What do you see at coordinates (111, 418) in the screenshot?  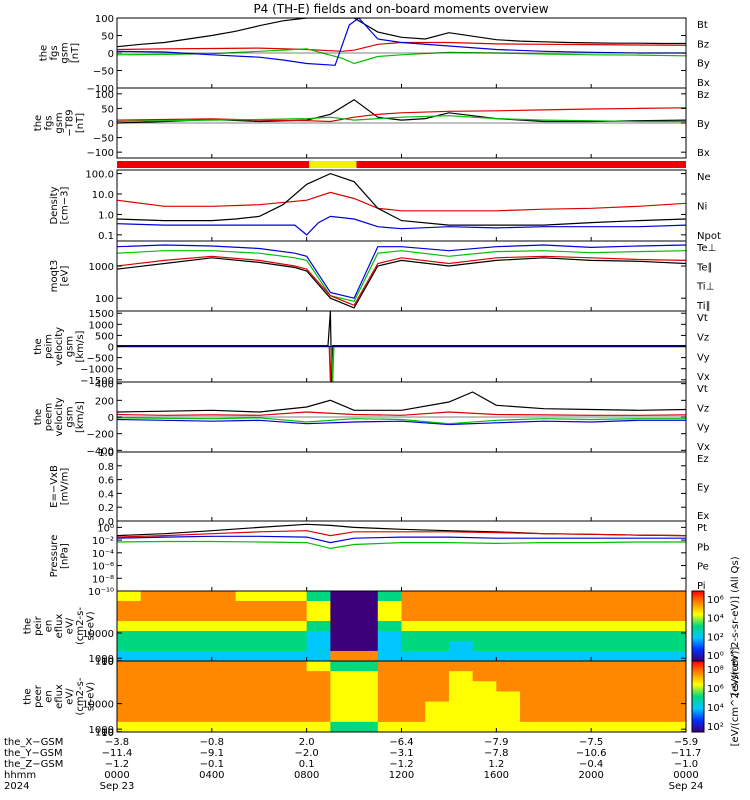 I see `y-tick-label: 0` at bounding box center [111, 418].